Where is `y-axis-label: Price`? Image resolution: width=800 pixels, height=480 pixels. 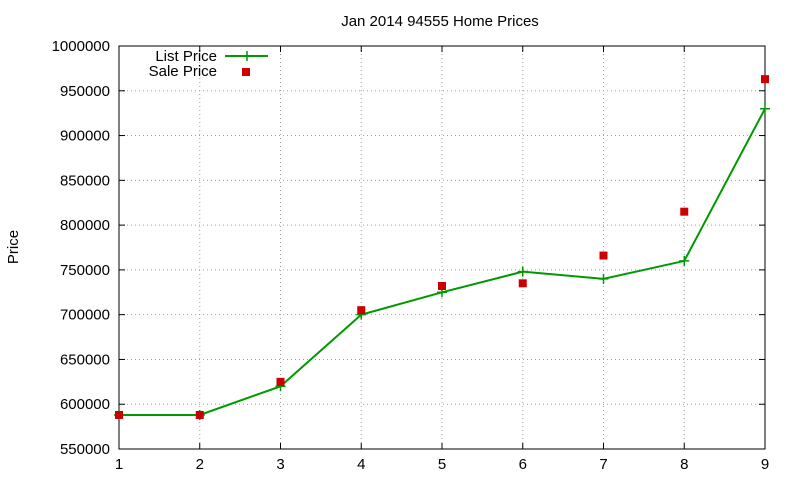 y-axis-label: Price is located at coordinates (13, 247).